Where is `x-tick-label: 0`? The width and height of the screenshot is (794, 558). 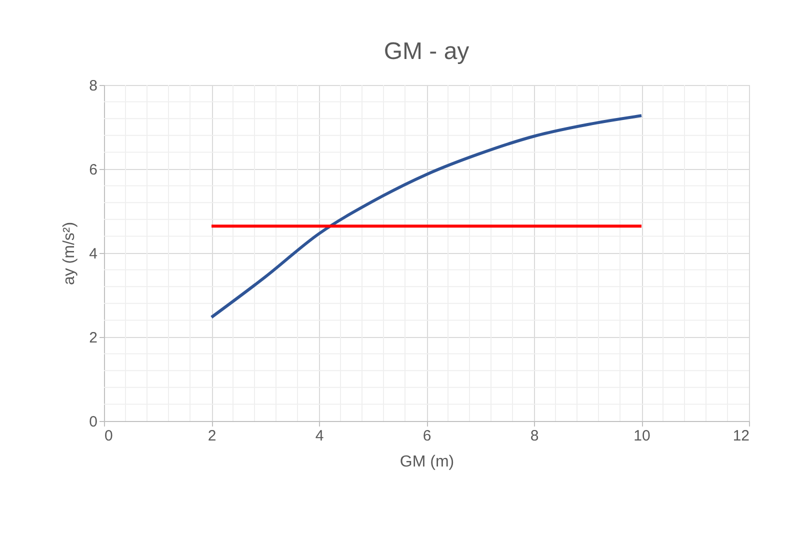 x-tick-label: 0 is located at coordinates (108, 436).